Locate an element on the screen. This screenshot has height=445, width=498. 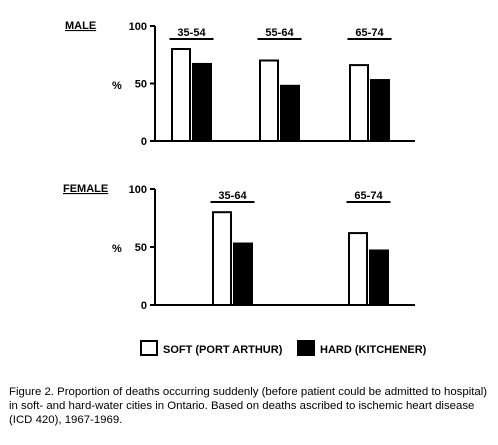
male-group-label: 65-74 is located at coordinates (369, 33).